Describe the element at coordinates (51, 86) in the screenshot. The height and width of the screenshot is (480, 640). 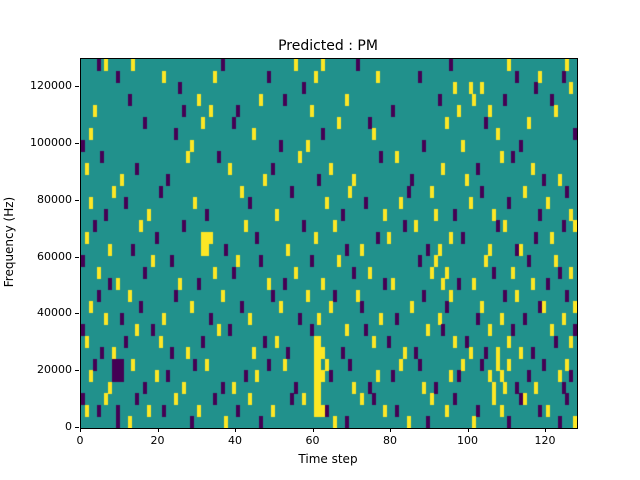
I see `y-tick-label: 120000` at that location.